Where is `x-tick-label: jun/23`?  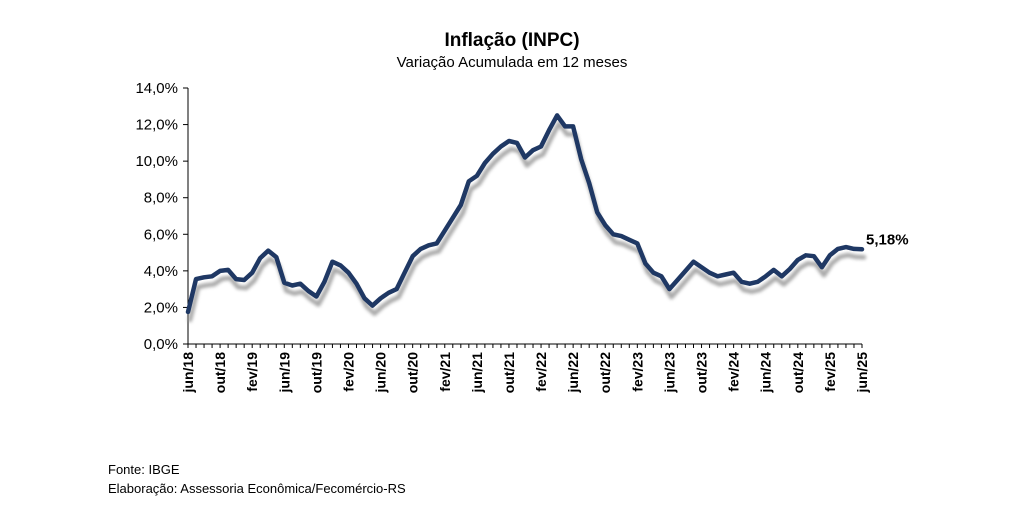 x-tick-label: jun/23 is located at coordinates (669, 373).